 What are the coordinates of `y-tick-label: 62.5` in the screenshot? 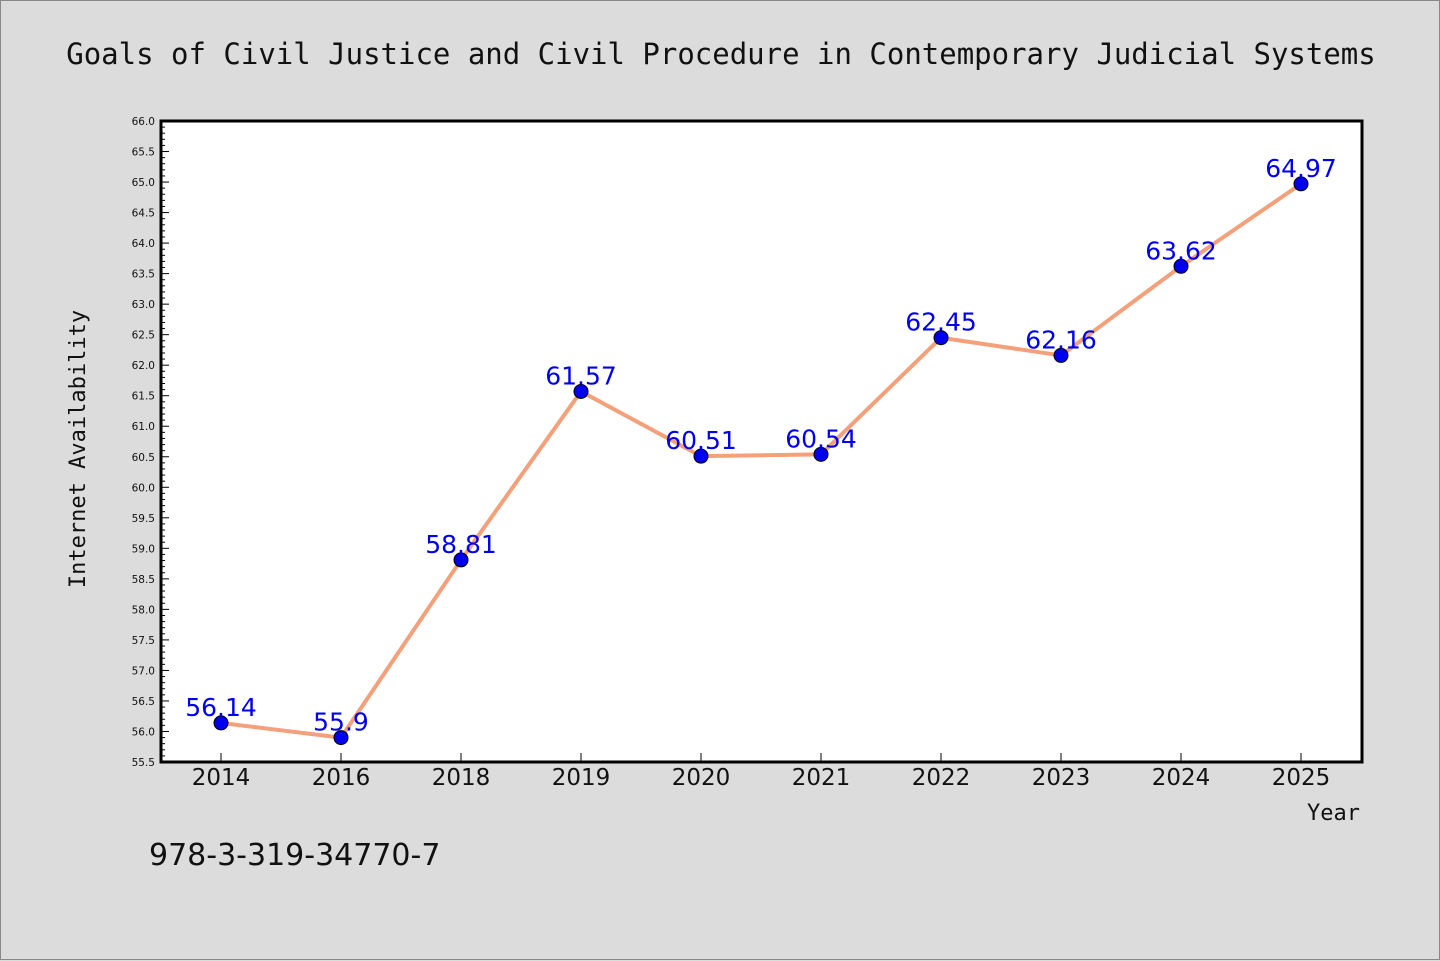 It's located at (143, 336).